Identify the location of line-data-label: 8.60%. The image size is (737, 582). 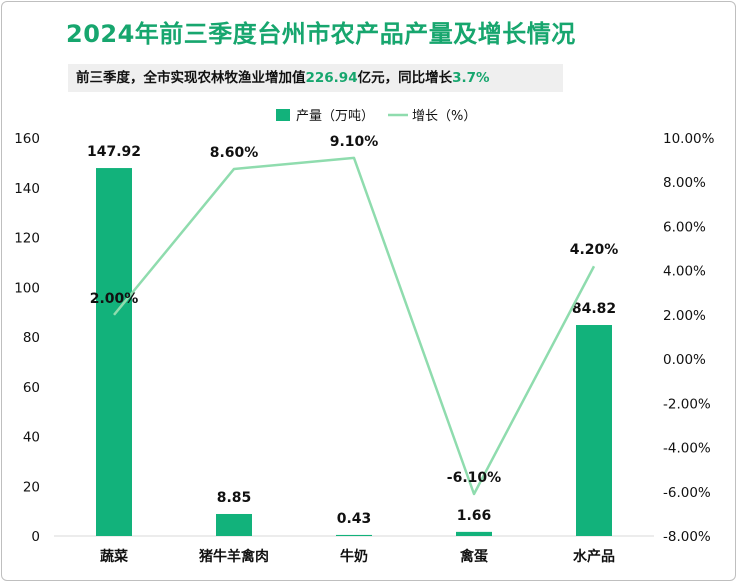
(234, 153).